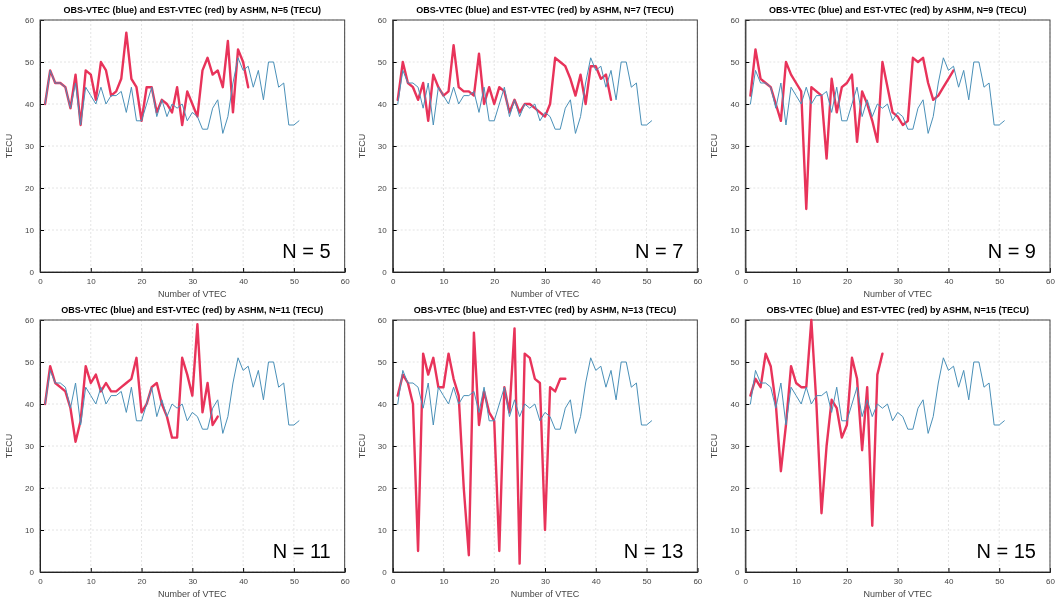  What do you see at coordinates (897, 310) in the screenshot?
I see `chart-title: OBS-VTEC (blue) and EST-VTEC (red) by ASHM, N=15 (TECU)` at bounding box center [897, 310].